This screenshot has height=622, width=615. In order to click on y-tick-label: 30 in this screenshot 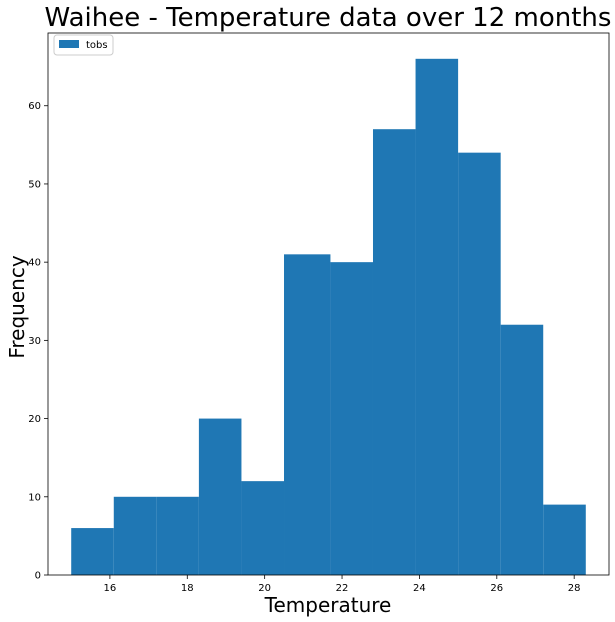, I will do `click(34, 341)`.